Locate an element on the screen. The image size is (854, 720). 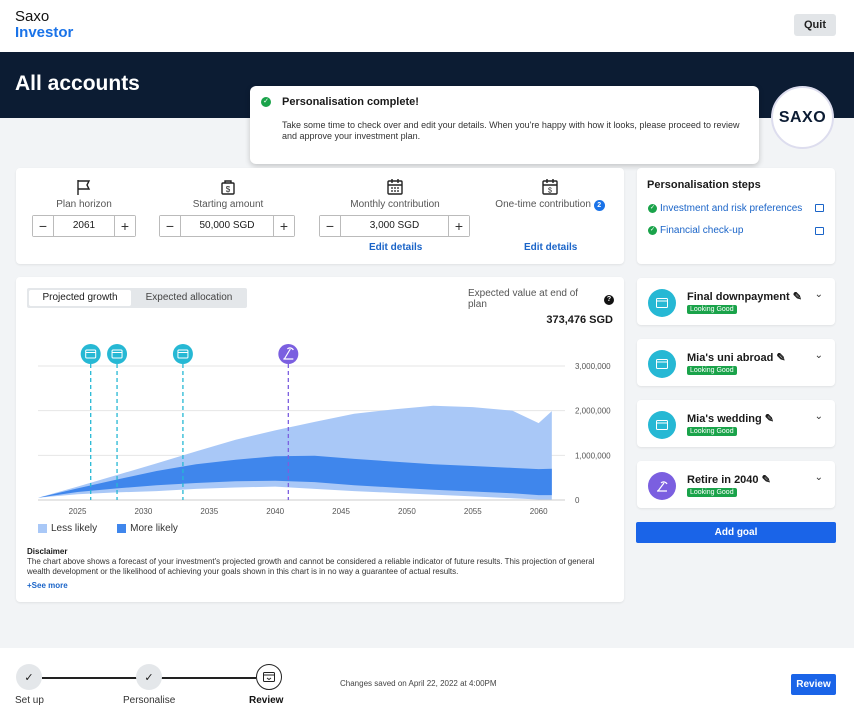
x-tick-label: 2045 is located at coordinates (341, 511).